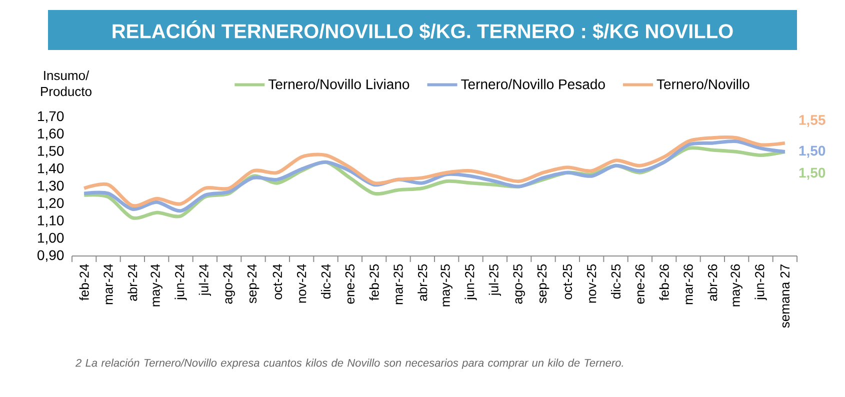  I want to click on y-tick-label: 1,40, so click(51, 169).